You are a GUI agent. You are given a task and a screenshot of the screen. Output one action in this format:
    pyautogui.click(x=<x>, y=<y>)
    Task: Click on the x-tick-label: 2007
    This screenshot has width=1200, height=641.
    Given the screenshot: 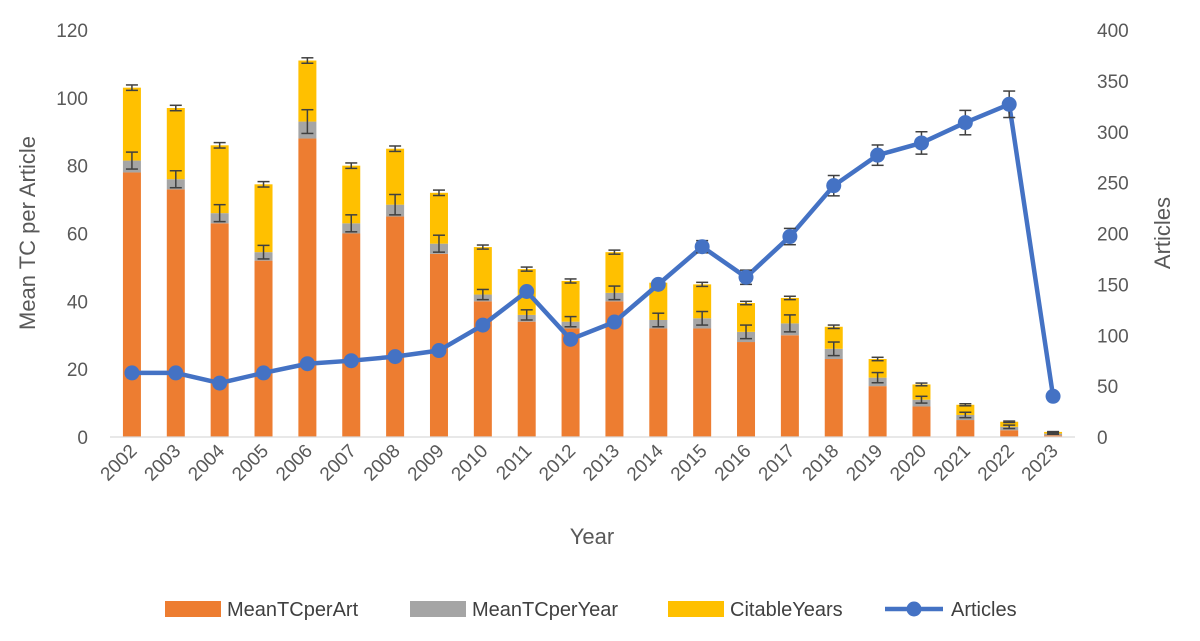 What is the action you would take?
    pyautogui.click(x=338, y=463)
    